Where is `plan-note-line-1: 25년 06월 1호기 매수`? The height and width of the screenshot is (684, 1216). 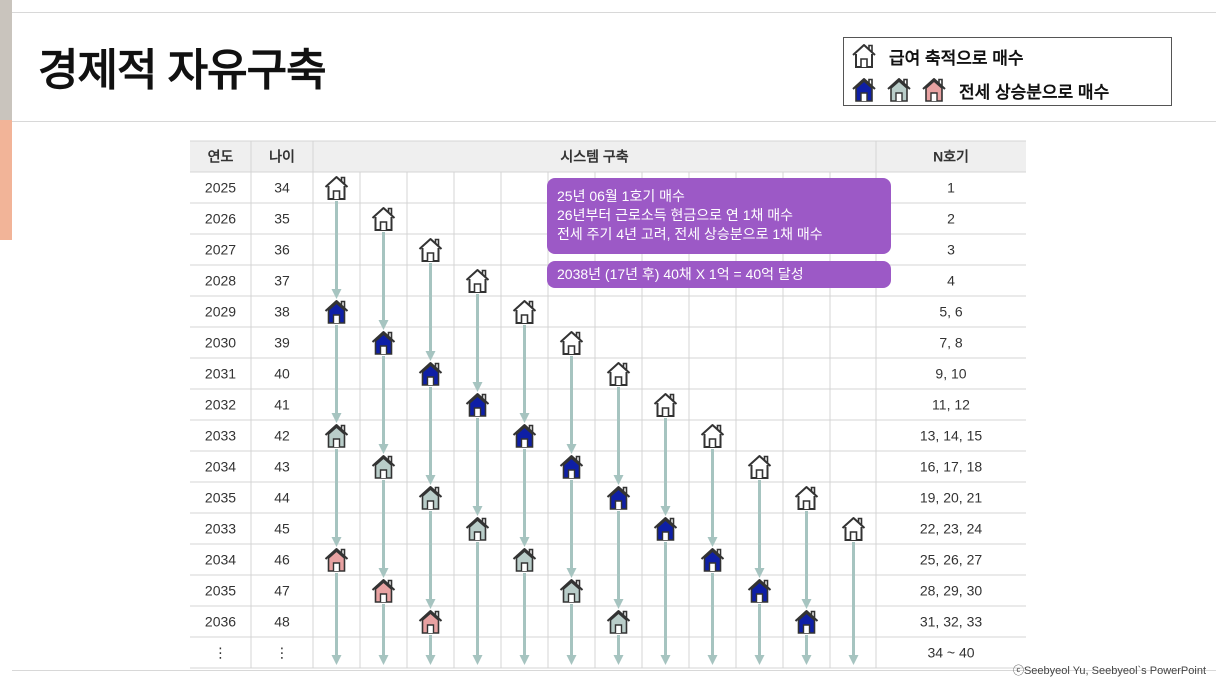 plan-note-line-1: 25년 06월 1호기 매수 is located at coordinates (621, 196).